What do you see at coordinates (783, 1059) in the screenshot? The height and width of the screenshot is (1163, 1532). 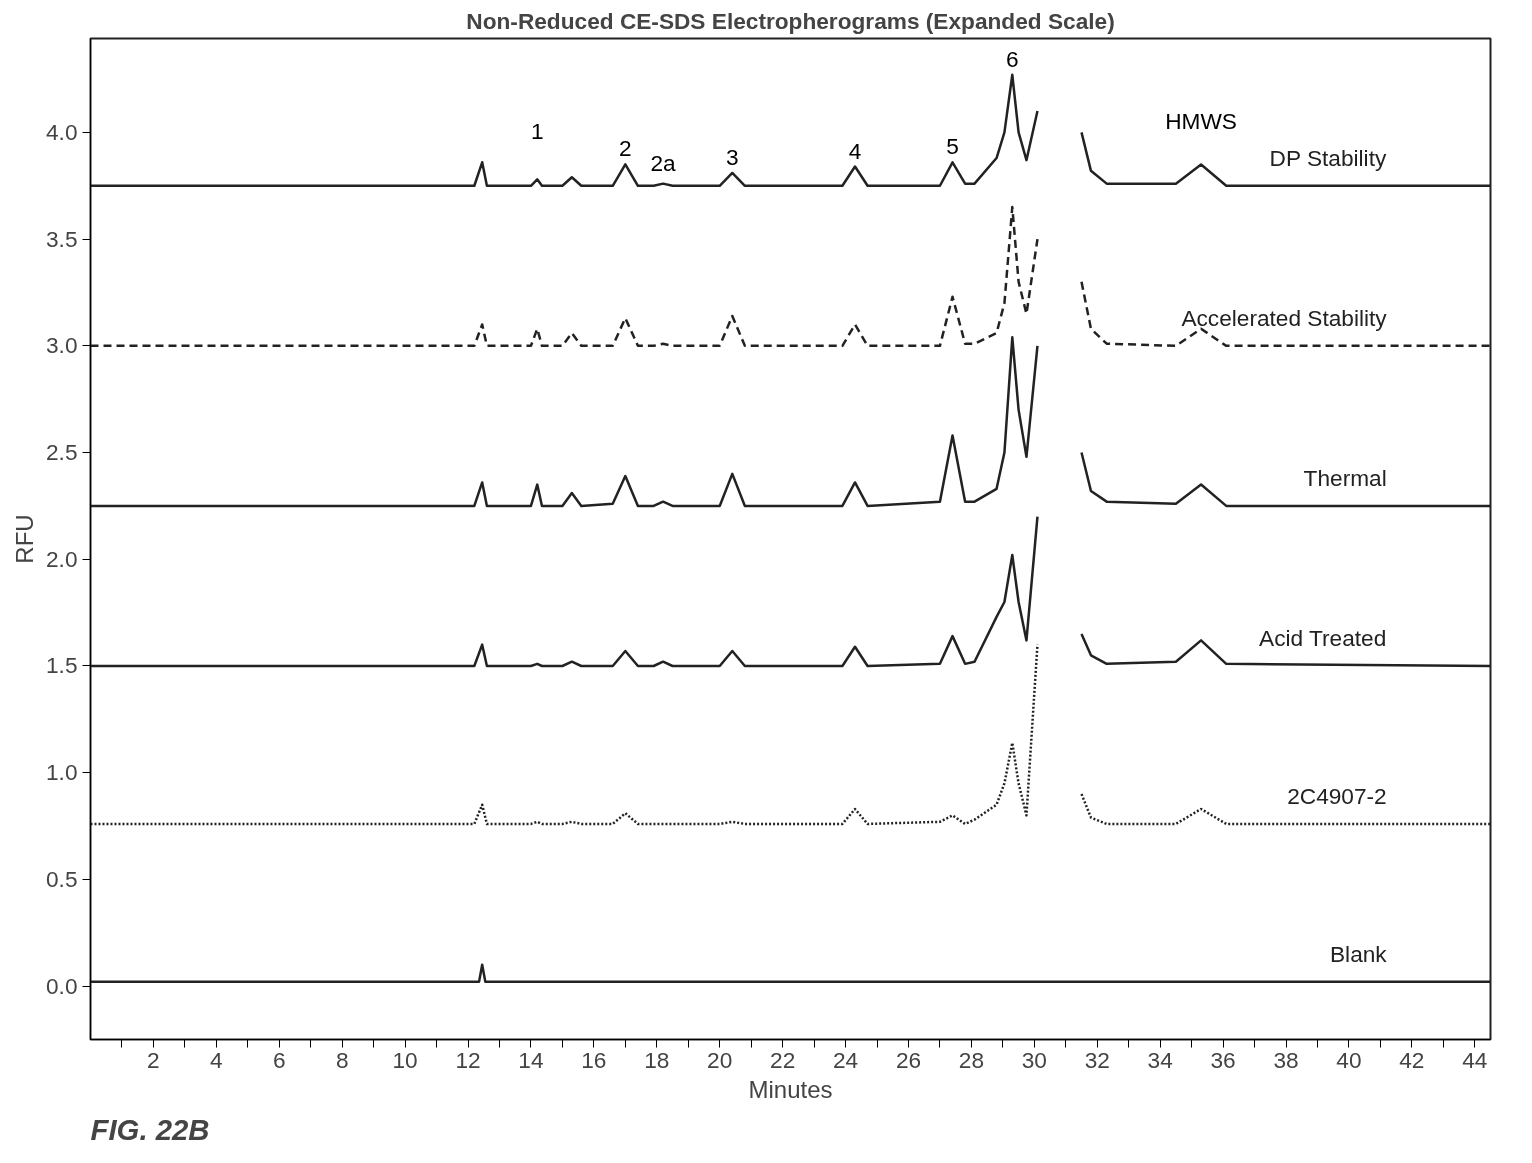 I see `x-tick-label: 22` at bounding box center [783, 1059].